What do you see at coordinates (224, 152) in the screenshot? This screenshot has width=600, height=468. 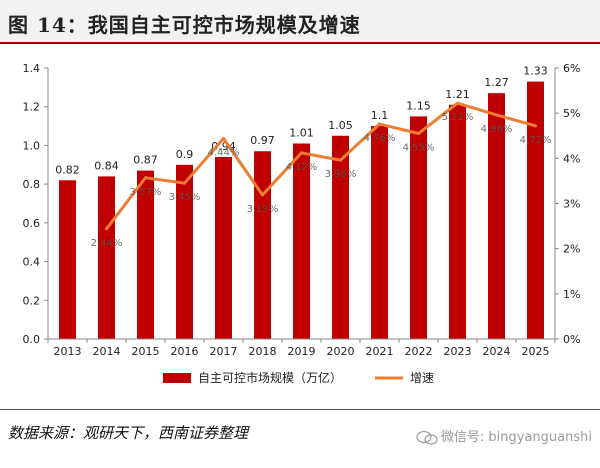 I see `growth-value-label: 4.44%` at bounding box center [224, 152].